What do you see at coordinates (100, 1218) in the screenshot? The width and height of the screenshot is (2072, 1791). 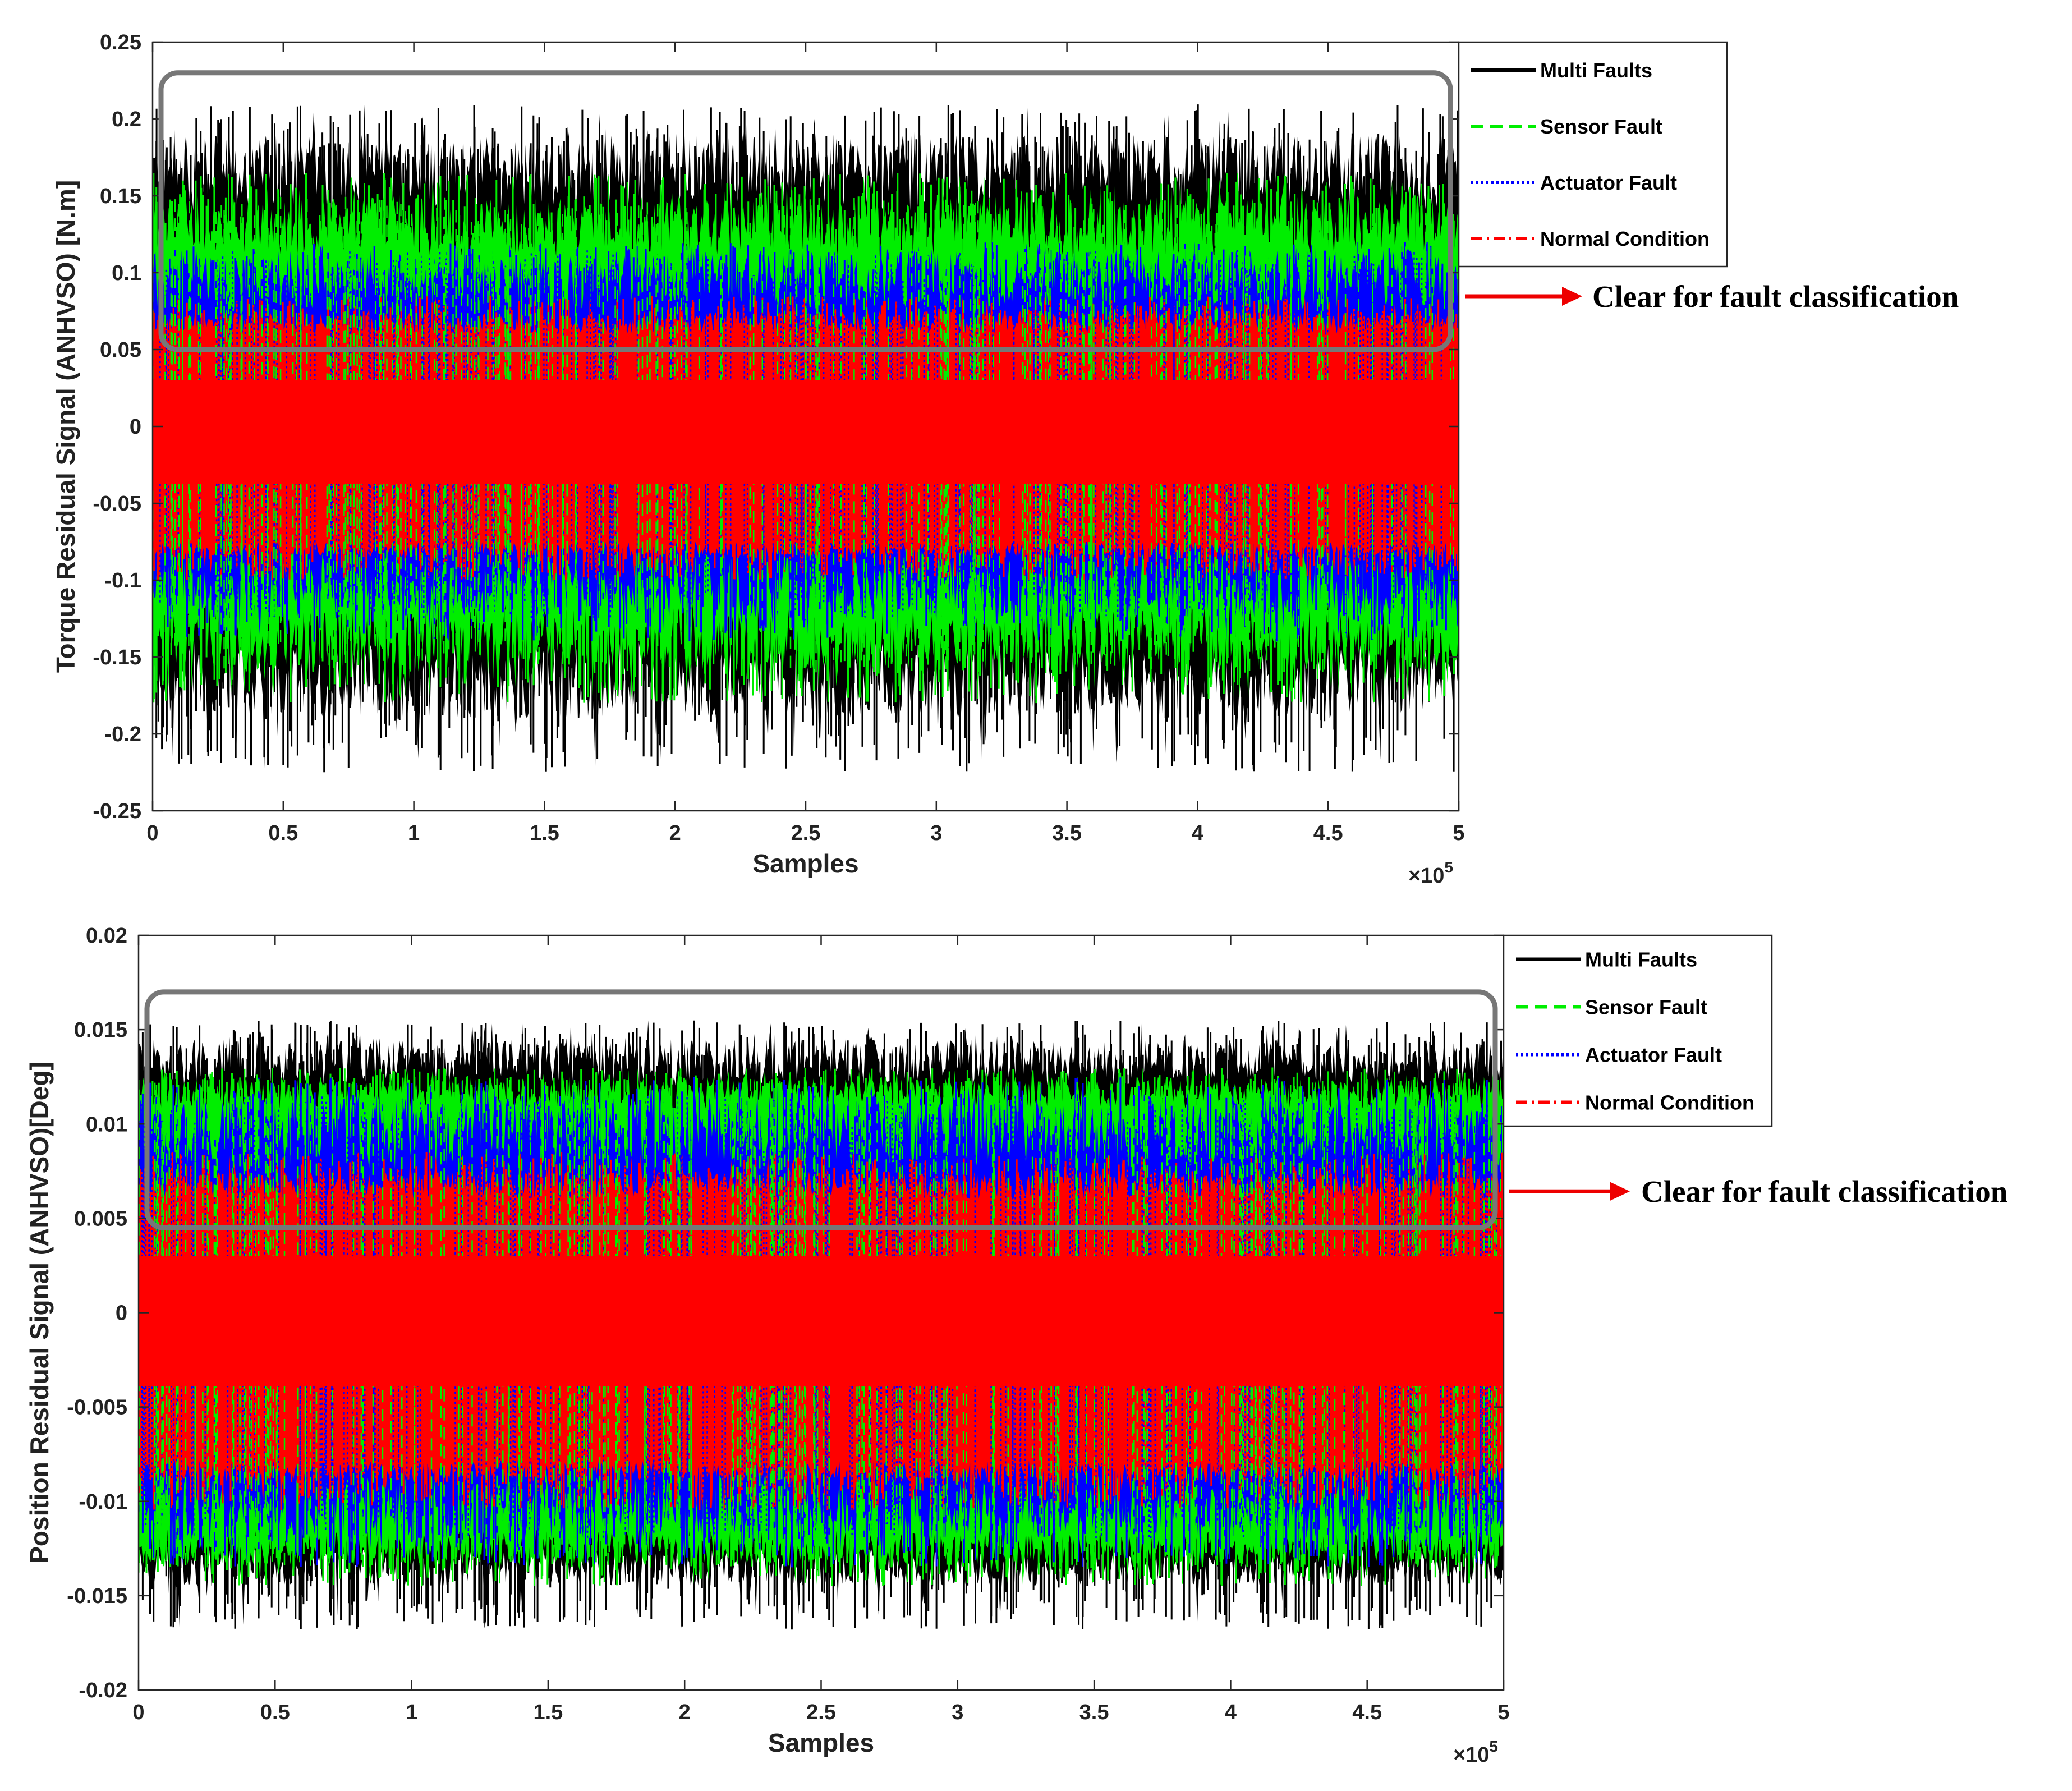 I see `y-tick-label: 0.005` at bounding box center [100, 1218].